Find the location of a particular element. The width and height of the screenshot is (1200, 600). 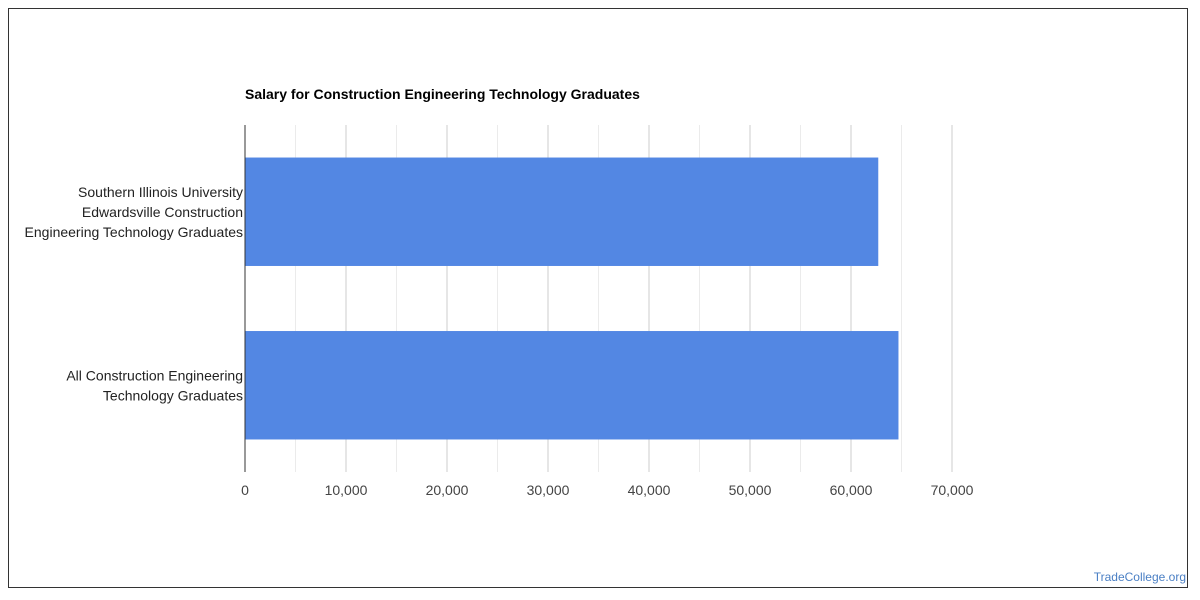

x-tick-label: 70,000 is located at coordinates (952, 490).